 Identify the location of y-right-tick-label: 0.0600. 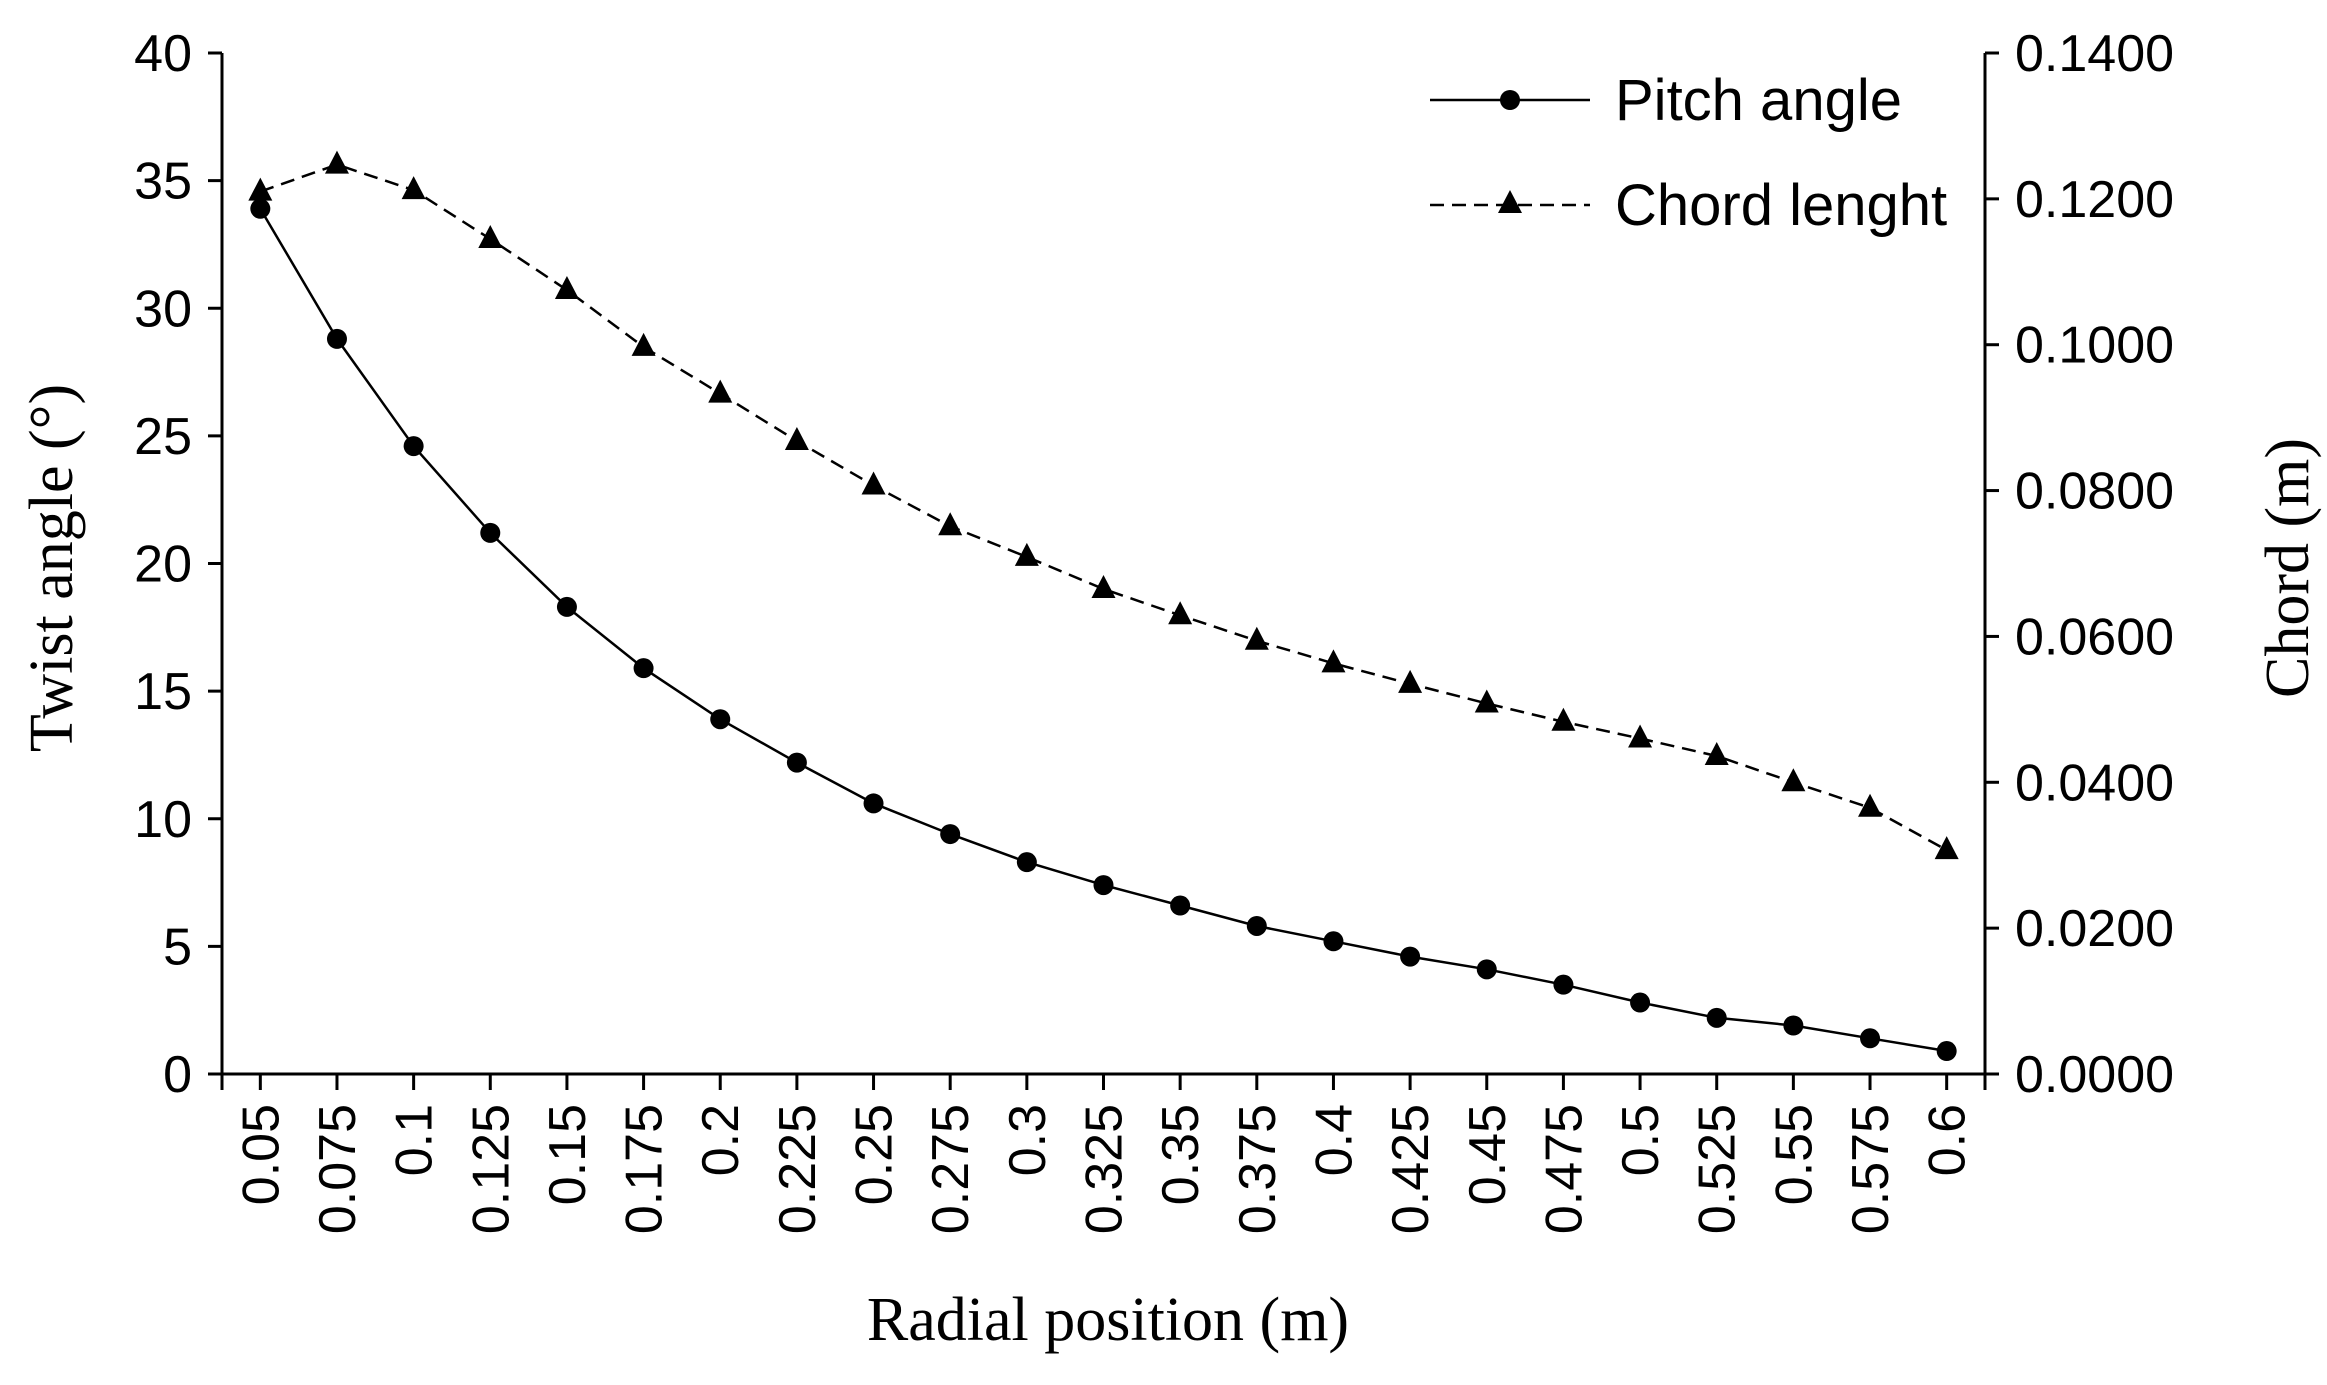
(2094, 637).